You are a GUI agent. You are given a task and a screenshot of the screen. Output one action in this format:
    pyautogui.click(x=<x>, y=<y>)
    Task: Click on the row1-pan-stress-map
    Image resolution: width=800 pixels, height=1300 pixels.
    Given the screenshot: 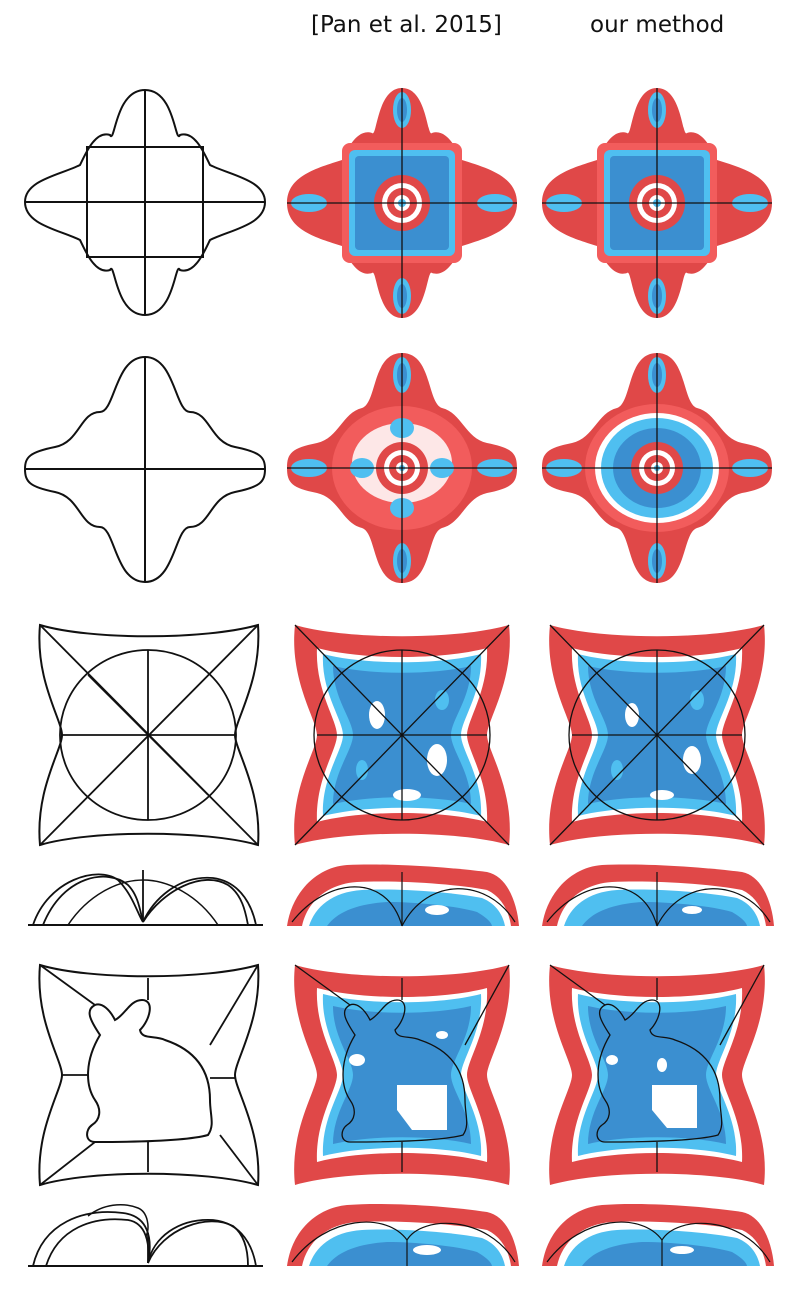 What is the action you would take?
    pyautogui.click(x=402, y=203)
    